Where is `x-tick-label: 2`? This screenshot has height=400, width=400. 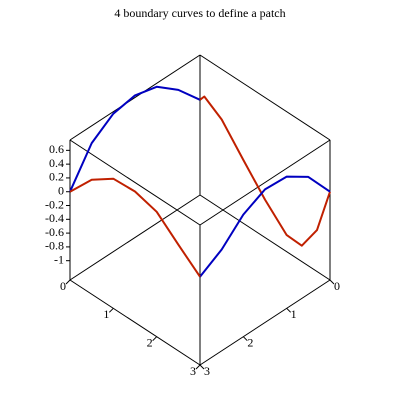 x-tick-label: 2 is located at coordinates (150, 342).